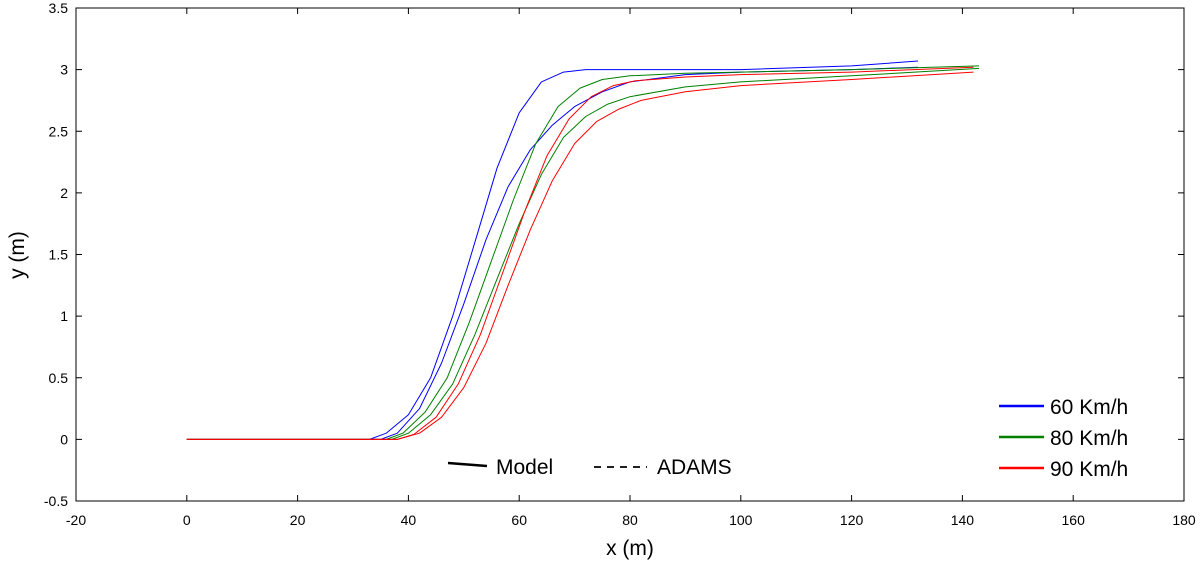 The image size is (1200, 562). I want to click on legend-label-60: 60 Km/h, so click(1089, 407).